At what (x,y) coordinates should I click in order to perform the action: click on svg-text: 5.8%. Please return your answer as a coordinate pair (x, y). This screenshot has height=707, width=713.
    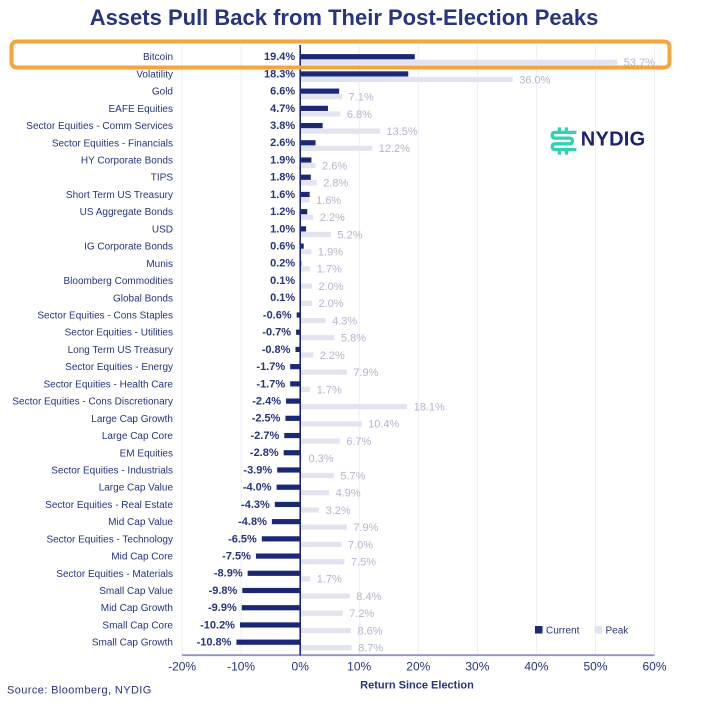
    Looking at the image, I should click on (353, 339).